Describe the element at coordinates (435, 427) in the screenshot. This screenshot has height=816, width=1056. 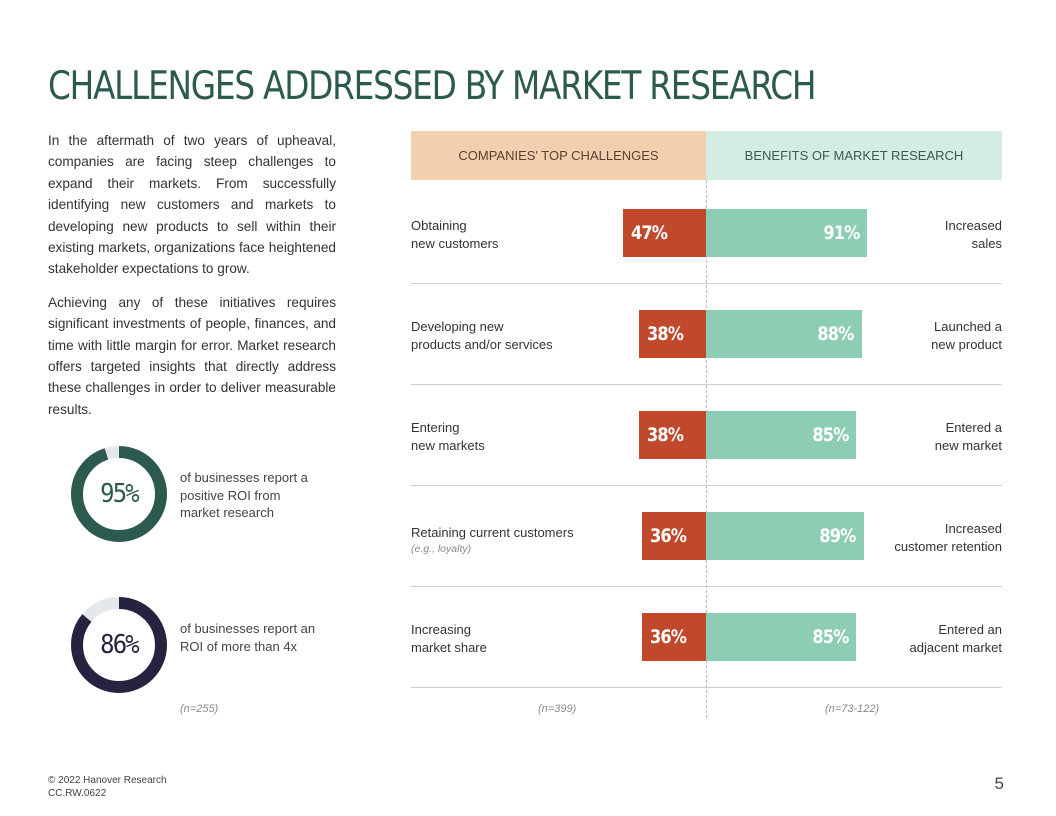
I see `challenge-label-line: Entering` at that location.